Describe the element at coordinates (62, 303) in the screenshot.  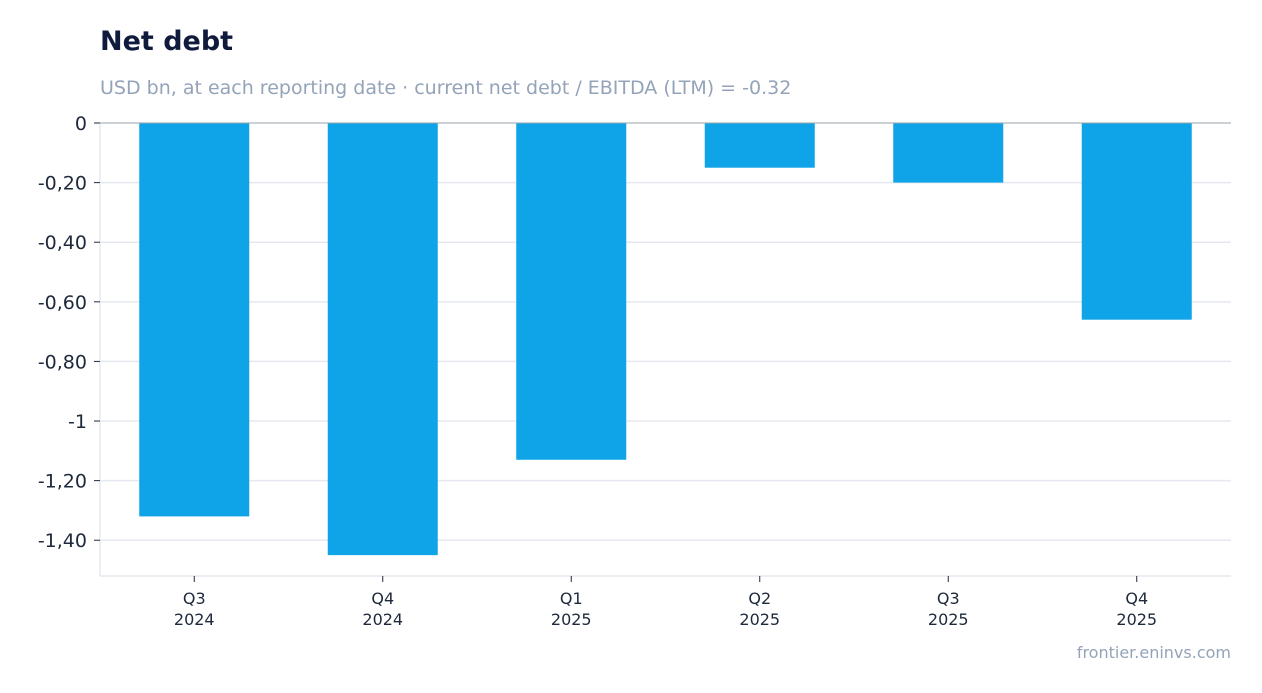
I see `y-tick-label: -0,60` at that location.